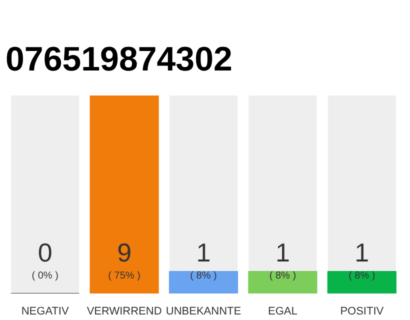 Image resolution: width=410 pixels, height=320 pixels. Describe the element at coordinates (124, 276) in the screenshot. I see `annotation: ( 75% )` at that location.